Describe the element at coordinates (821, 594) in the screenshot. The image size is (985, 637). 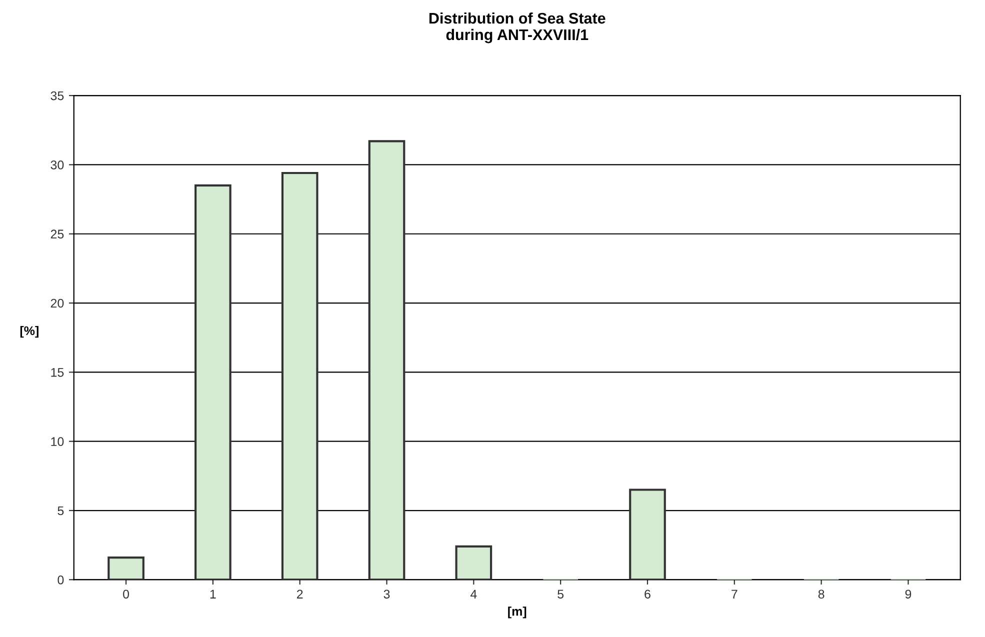
I see `x-tick-label: 8` at that location.